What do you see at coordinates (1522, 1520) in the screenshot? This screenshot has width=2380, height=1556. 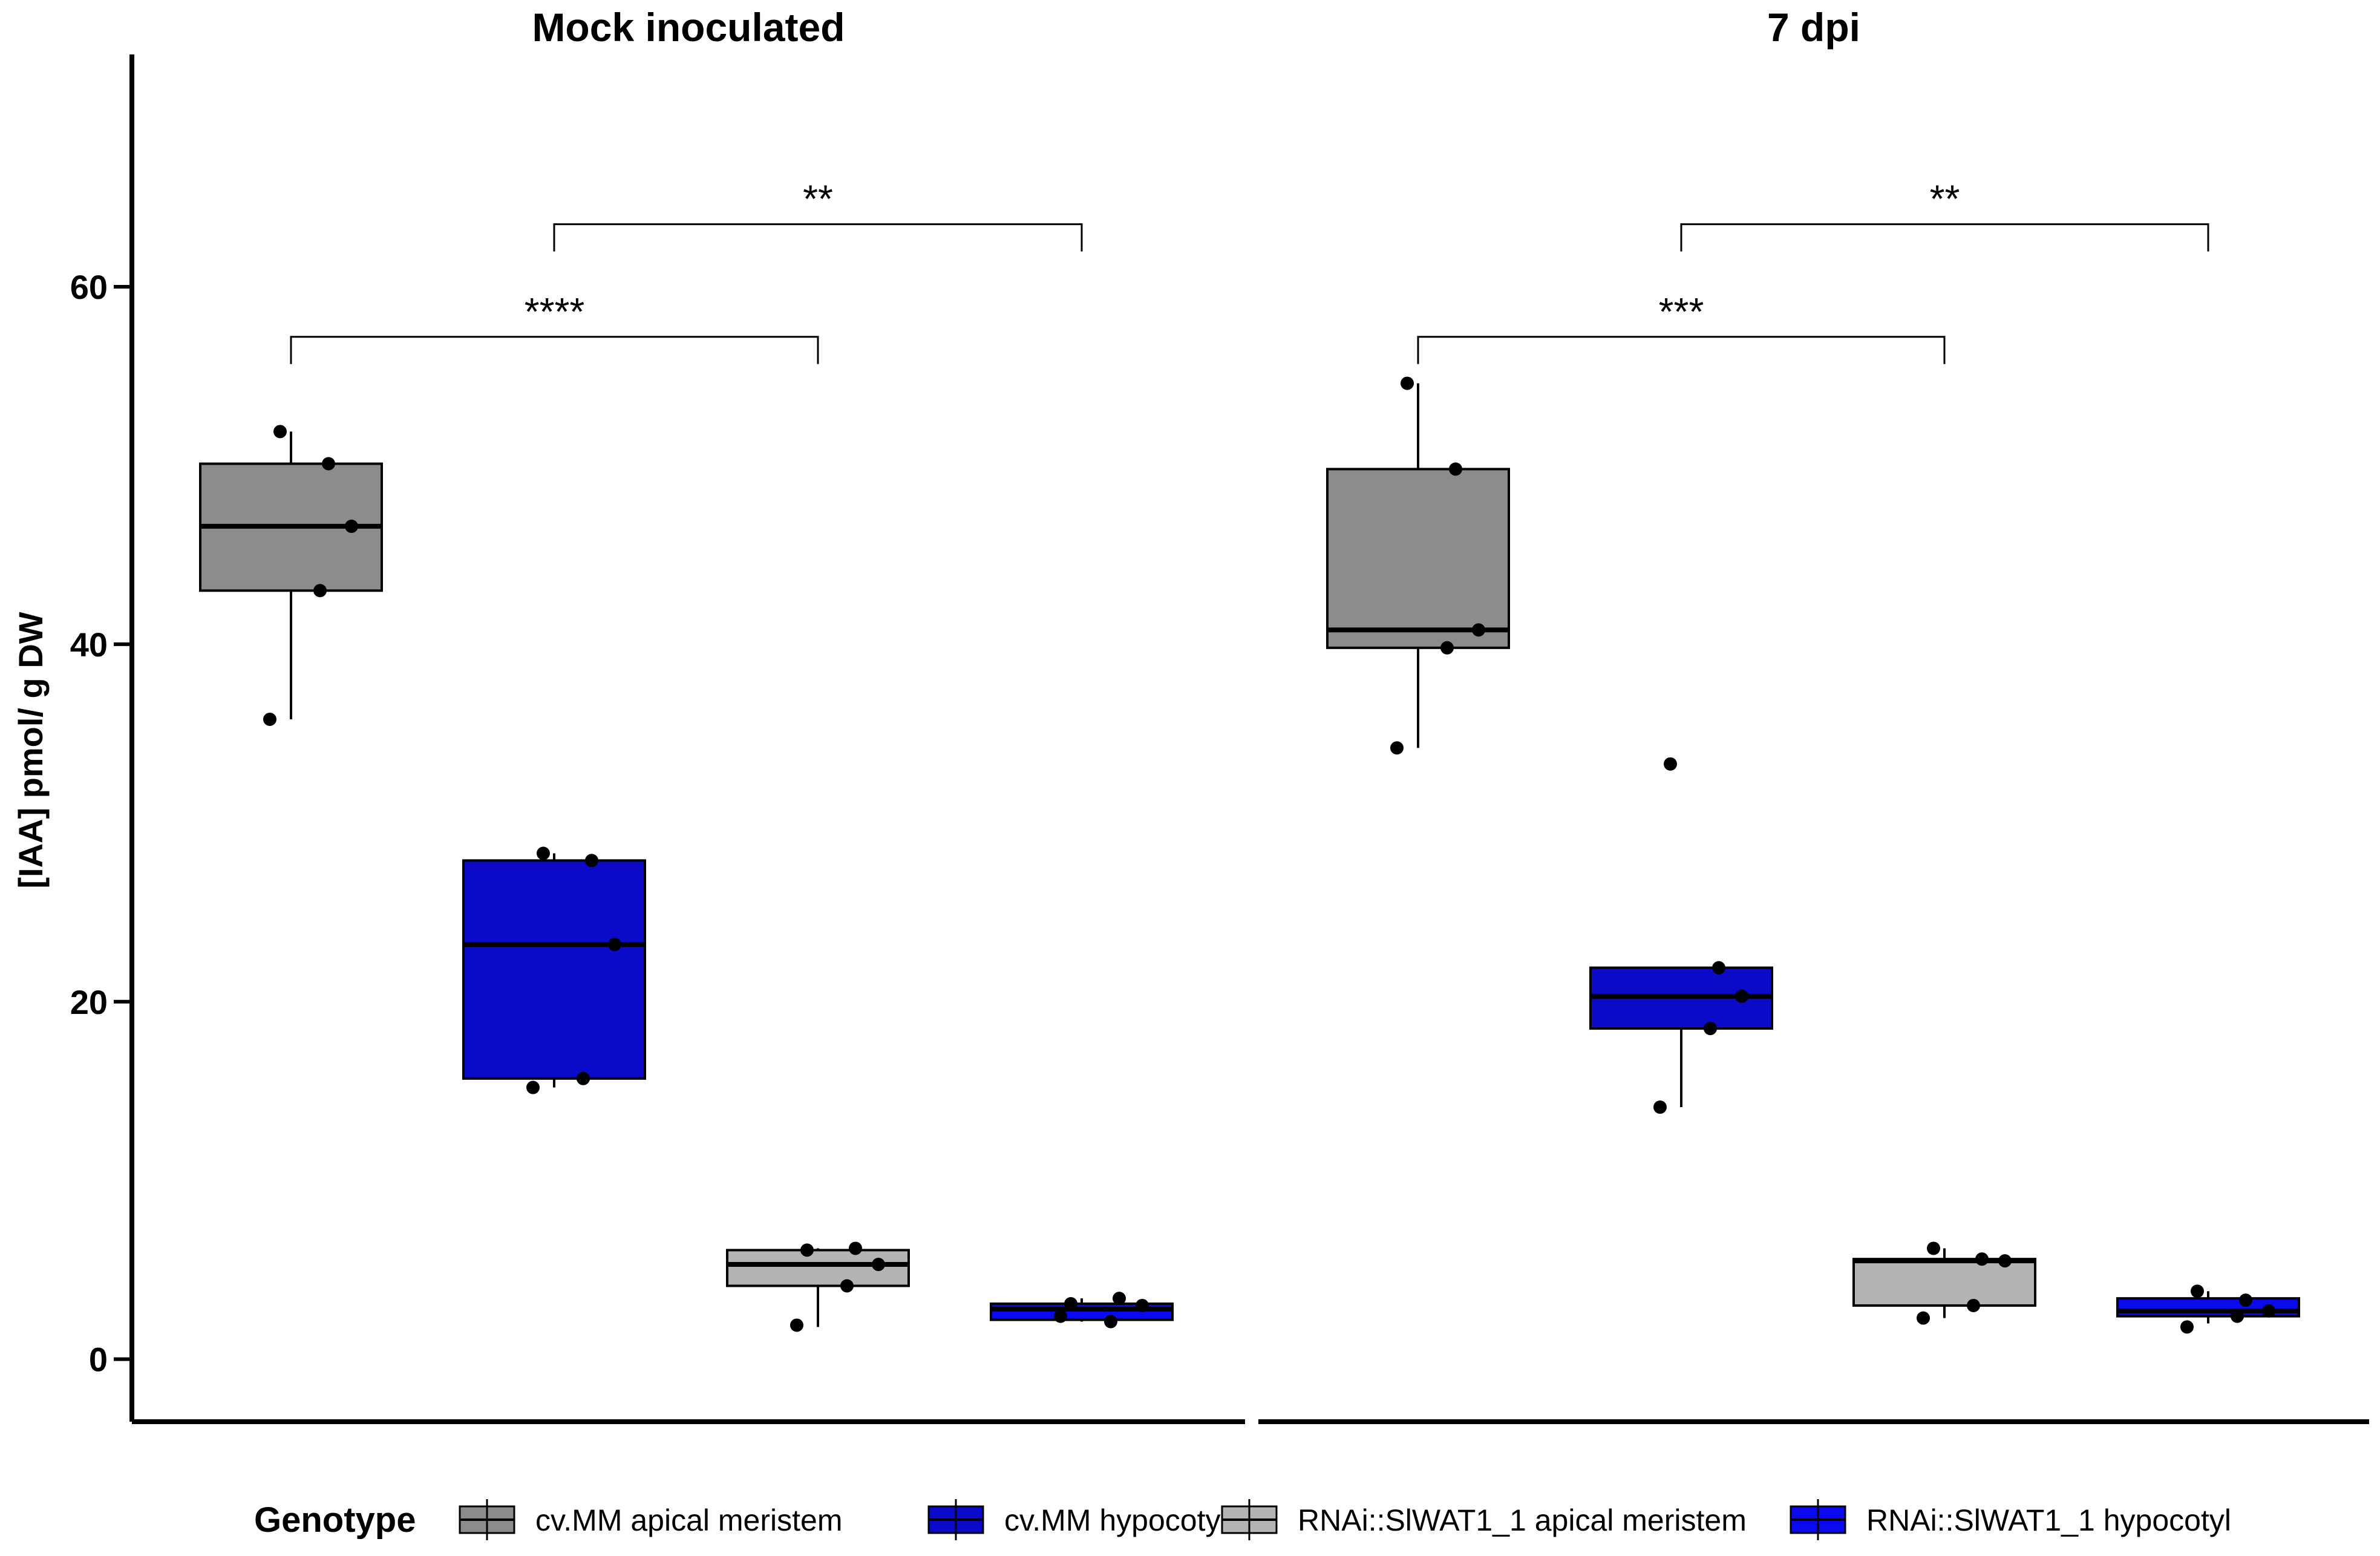 I see `legend-label: RNAi::SlWAT1_1 apical meristem` at bounding box center [1522, 1520].